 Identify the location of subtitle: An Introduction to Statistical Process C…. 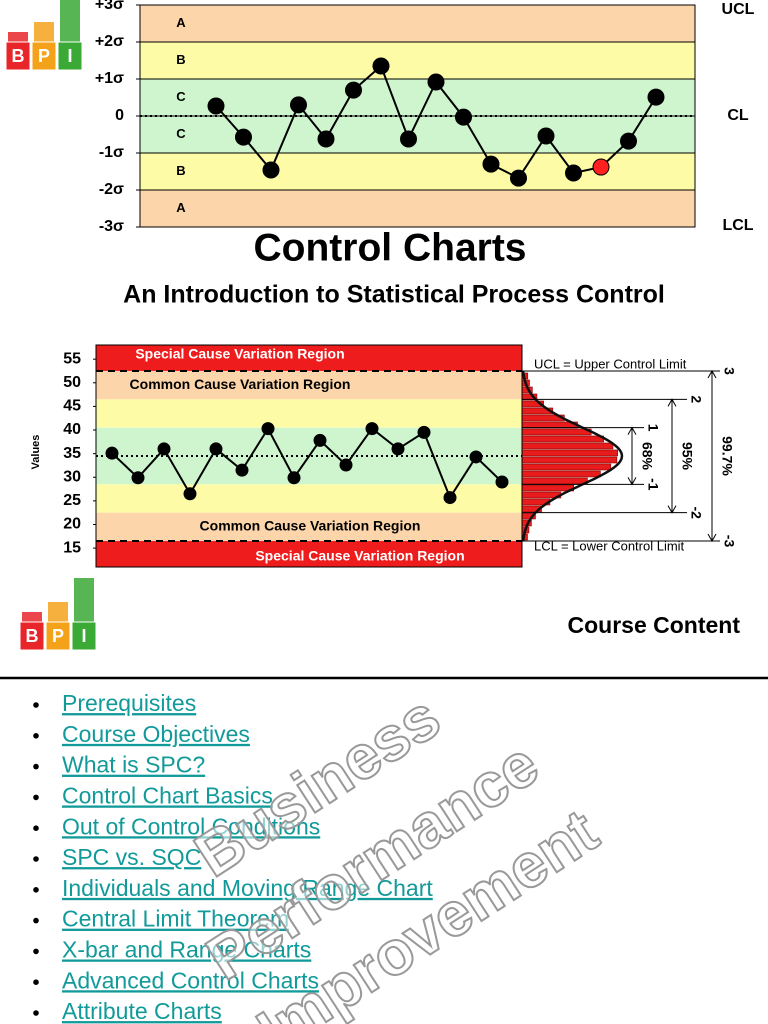
(394, 295).